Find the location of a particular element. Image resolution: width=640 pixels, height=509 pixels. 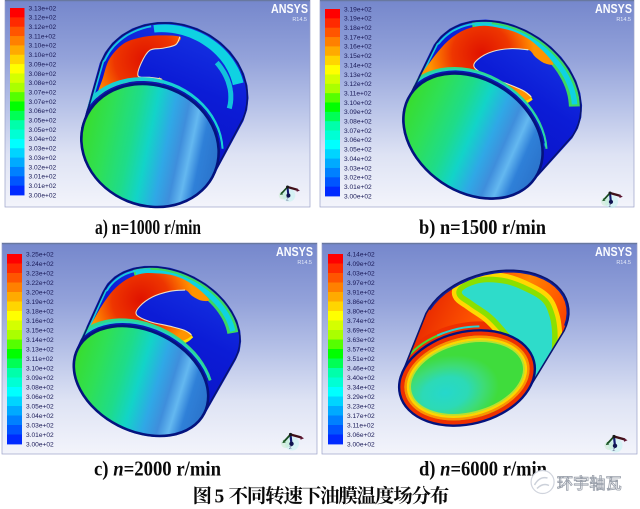

svg-text: 3.40e+02 is located at coordinates (361, 378).